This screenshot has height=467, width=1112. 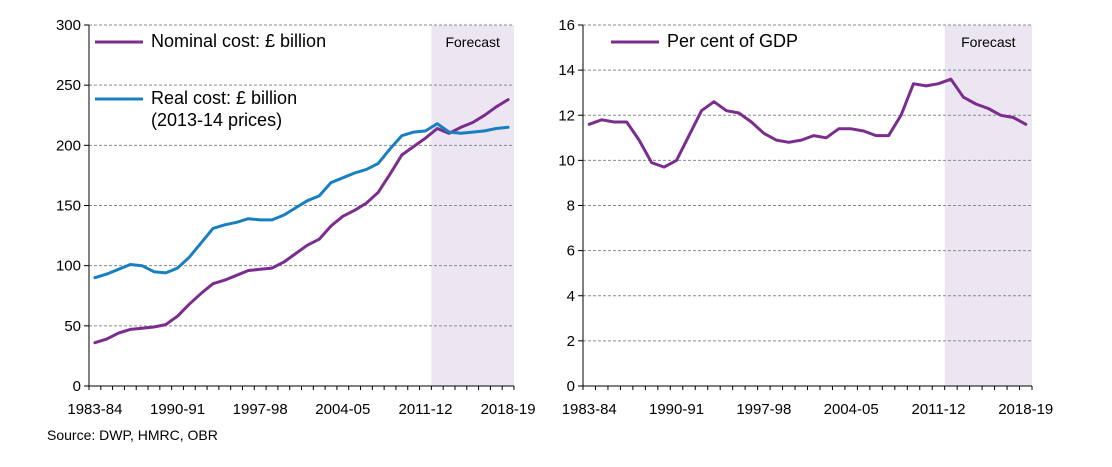 I want to click on right-legend-label-1: Per cent of GDP, so click(x=732, y=41).